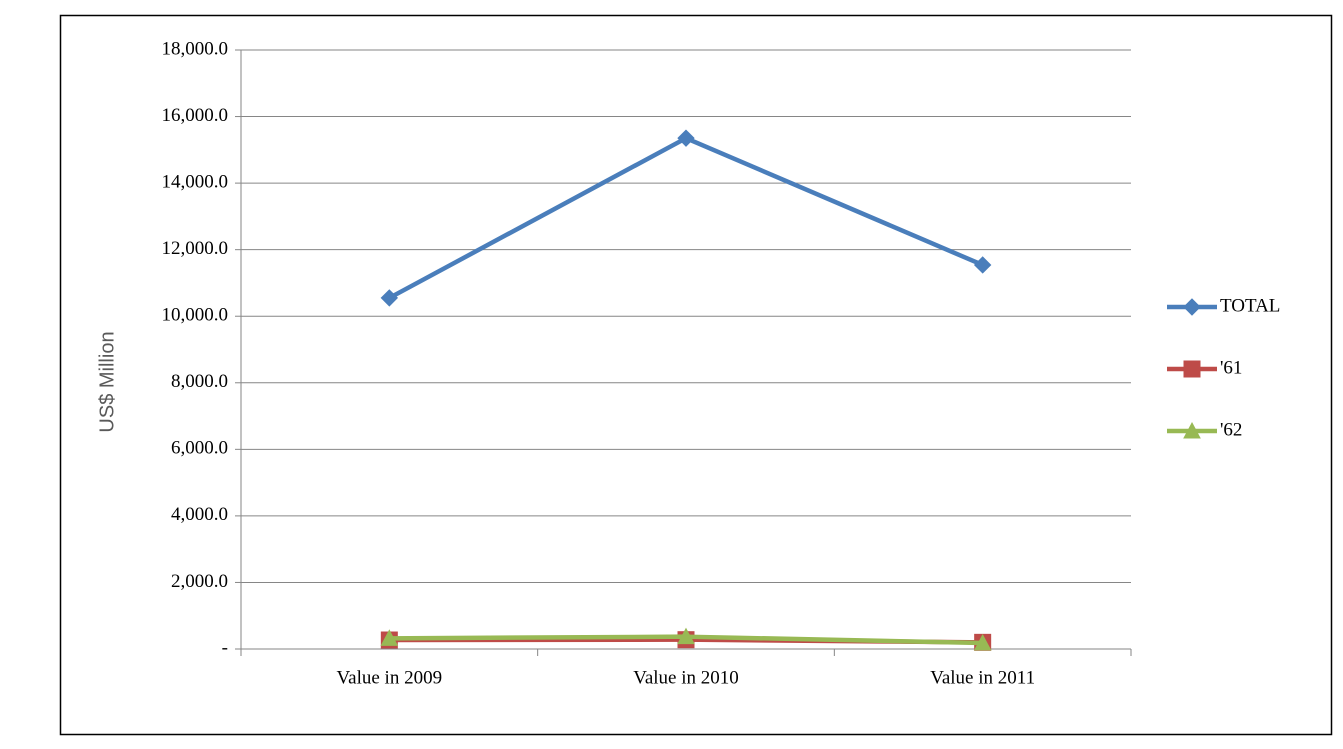 Image resolution: width=1343 pixels, height=749 pixels. What do you see at coordinates (1250, 305) in the screenshot?
I see `legend-label: TOTAL` at bounding box center [1250, 305].